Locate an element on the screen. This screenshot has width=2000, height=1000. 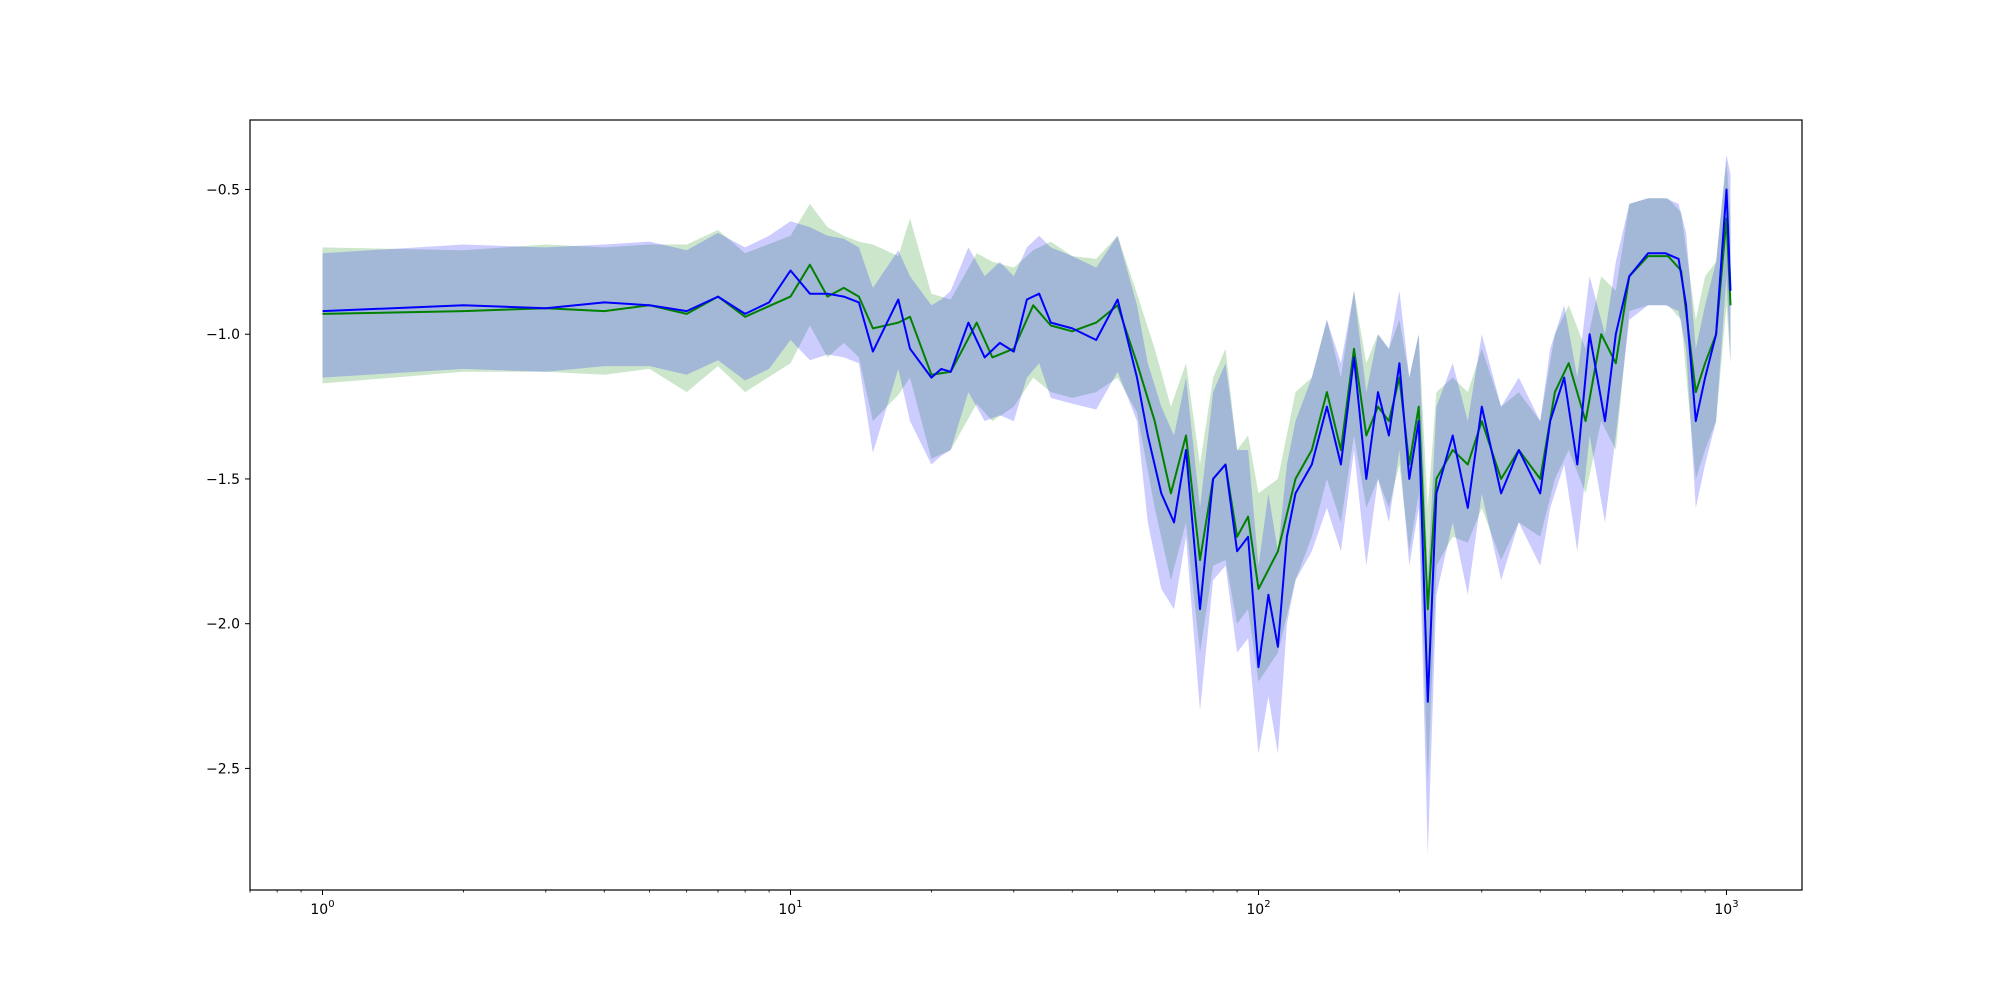
y-tick-label: −2.5 is located at coordinates (223, 769).